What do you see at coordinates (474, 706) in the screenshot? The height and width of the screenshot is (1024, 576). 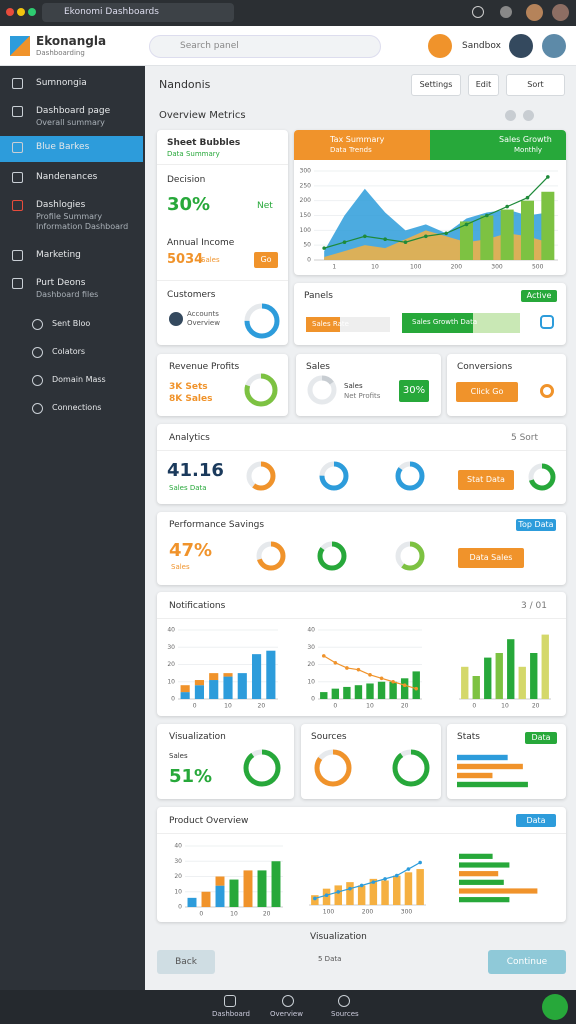 I see `x-tick-label: 0` at bounding box center [474, 706].